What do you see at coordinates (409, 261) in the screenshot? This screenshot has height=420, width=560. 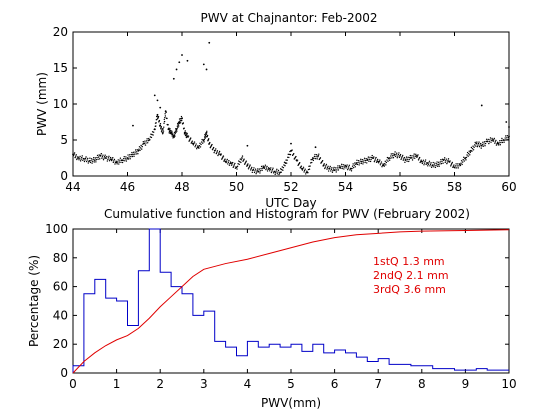 I see `first-quartile-label: 1stQ 1.3 mm` at bounding box center [409, 261].